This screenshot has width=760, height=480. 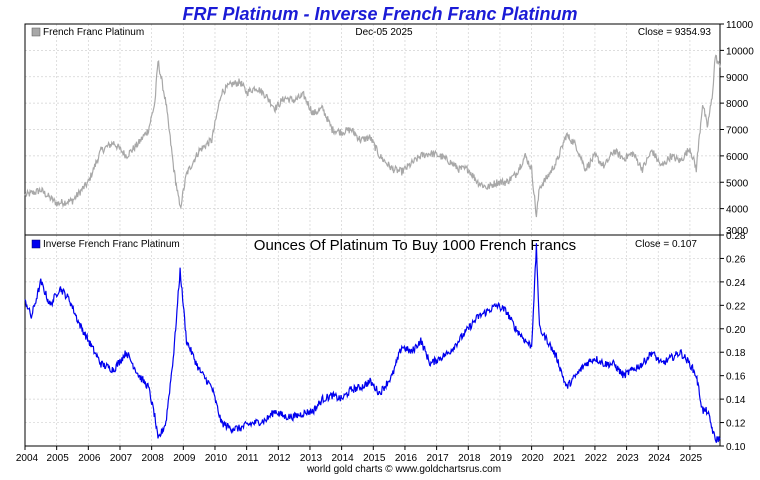 I want to click on bottom-close-label: Close = 0.107, so click(x=666, y=244).